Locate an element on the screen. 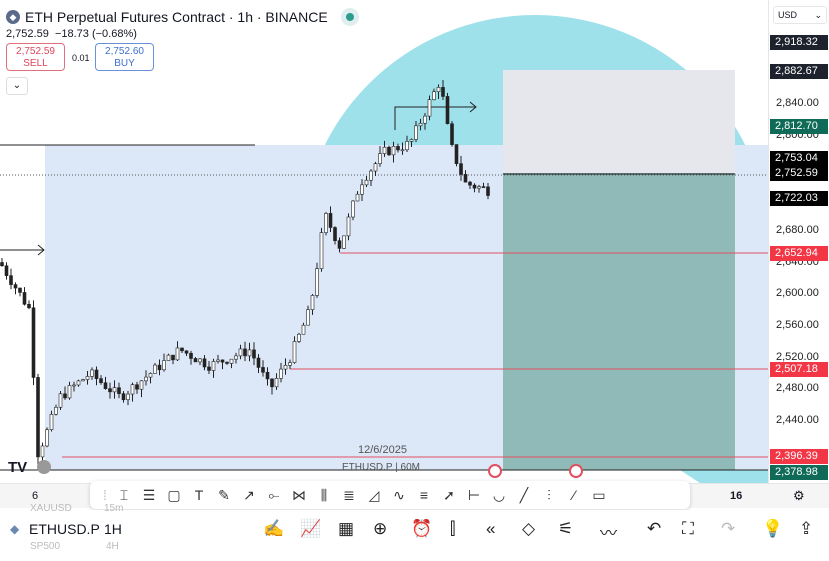  fib-retracement-icon: ≡ is located at coordinates (424, 495).